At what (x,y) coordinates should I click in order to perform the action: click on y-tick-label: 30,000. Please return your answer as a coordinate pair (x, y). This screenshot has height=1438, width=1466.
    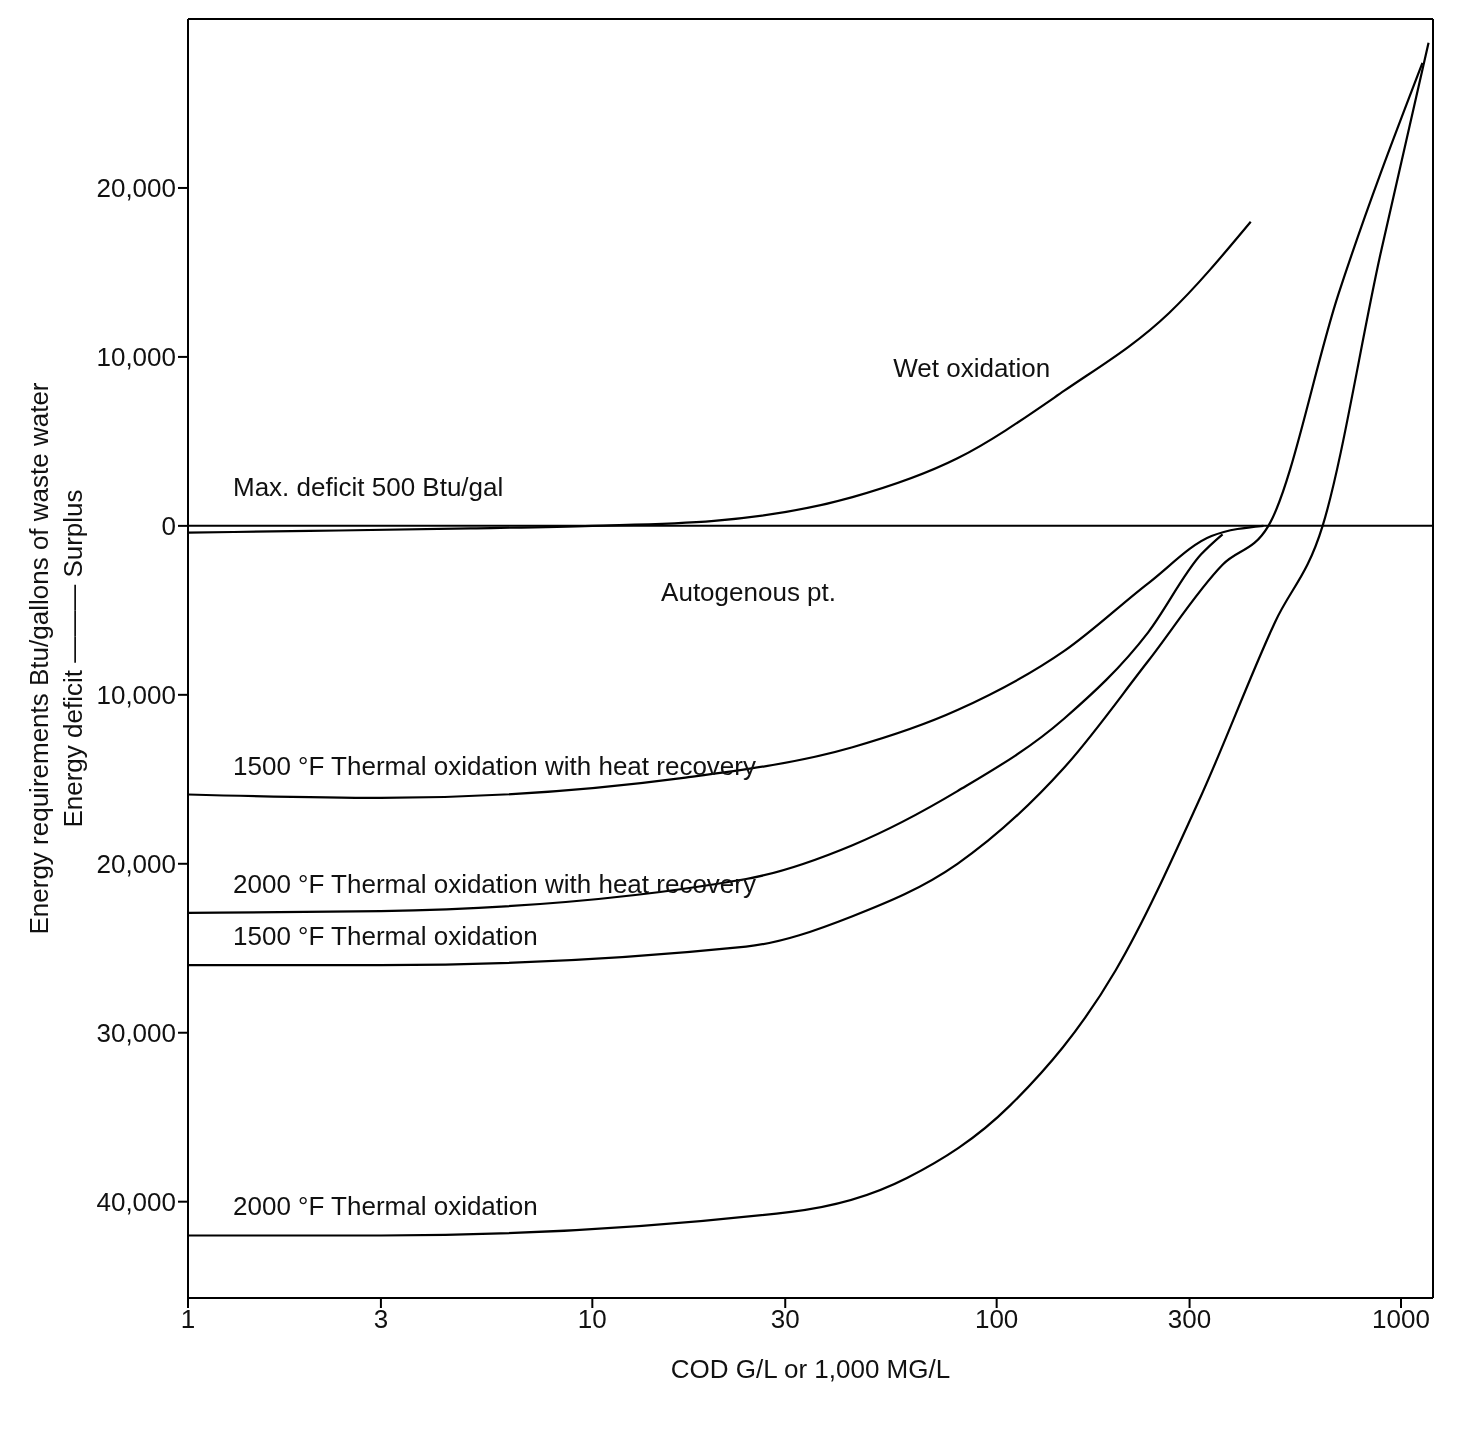
    Looking at the image, I should click on (136, 1032).